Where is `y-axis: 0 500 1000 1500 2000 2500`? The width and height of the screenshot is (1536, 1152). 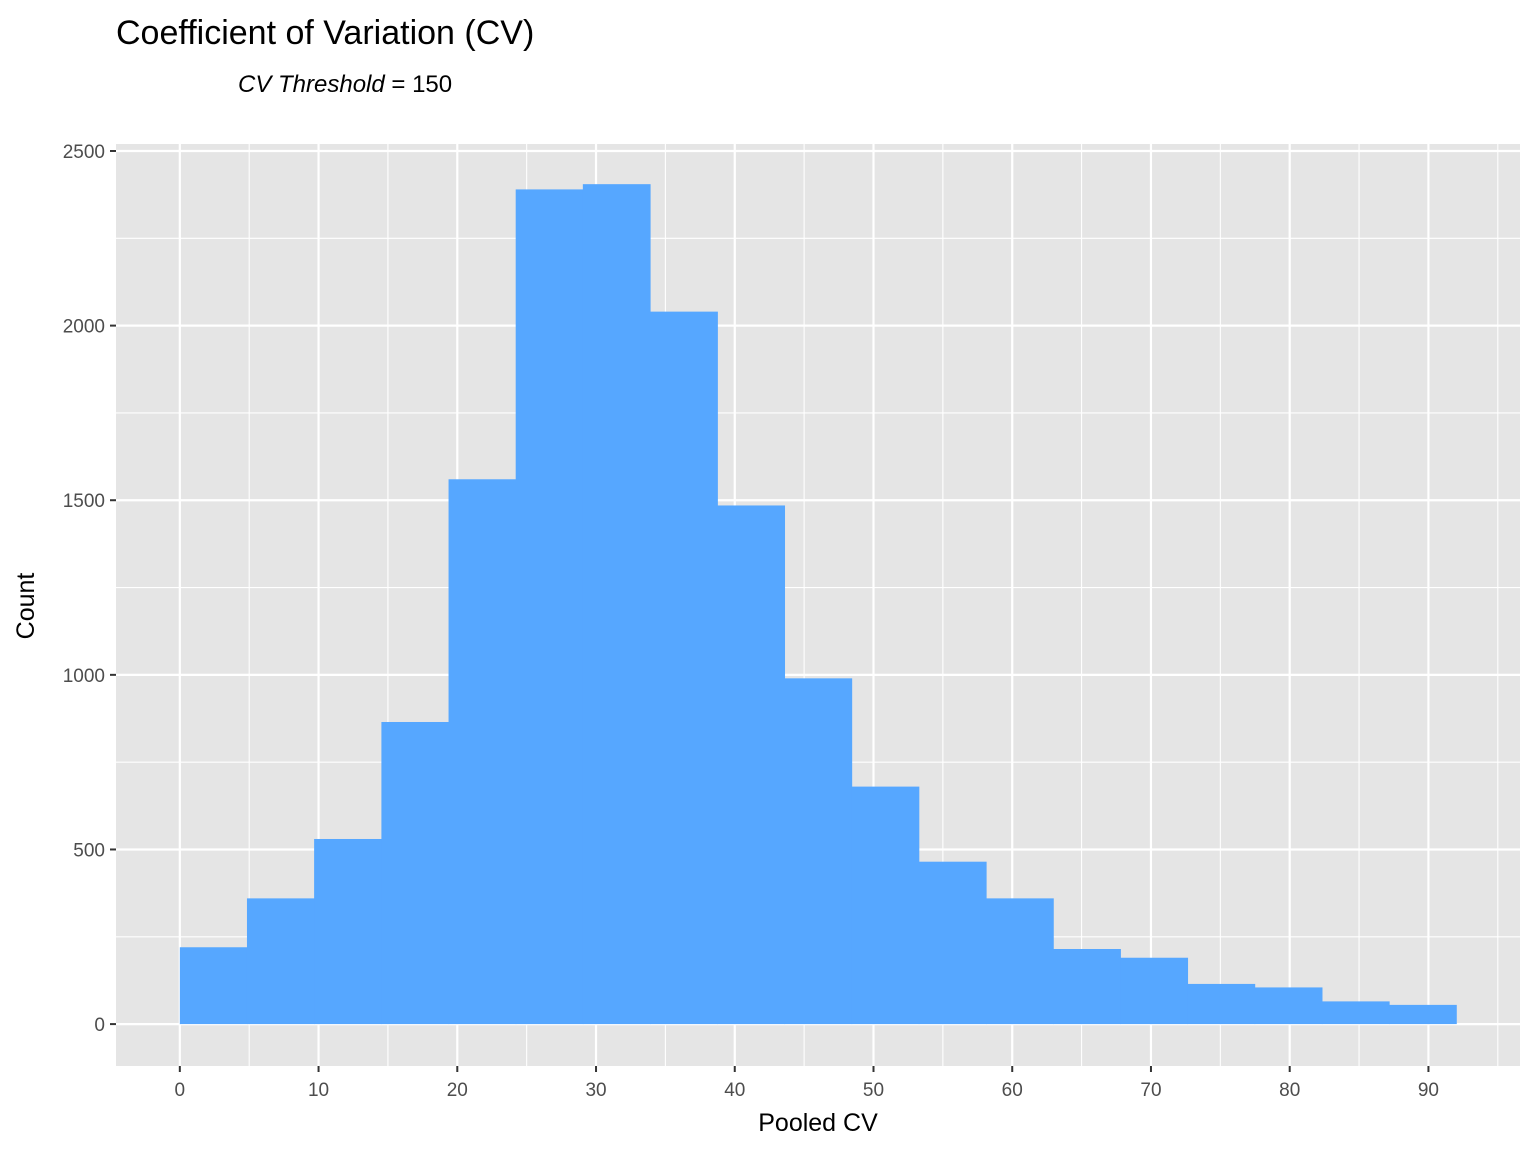
y-axis: 0 500 1000 1500 2000 2500 is located at coordinates (89, 589).